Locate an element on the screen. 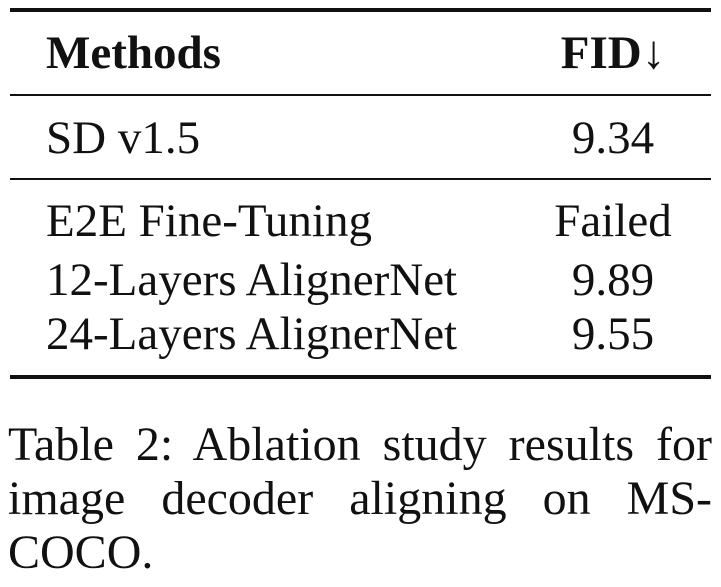 The height and width of the screenshot is (587, 721). table-row-method: 24-Layers AlignerNet is located at coordinates (252, 334).